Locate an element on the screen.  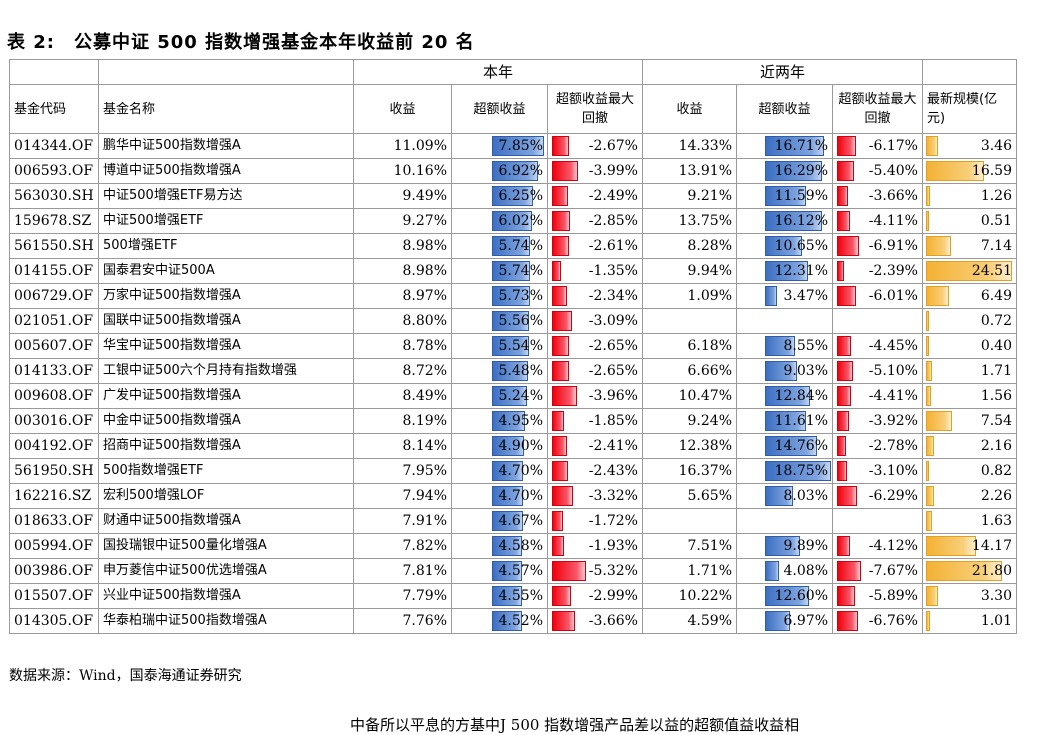
cell-ret: 7.81% is located at coordinates (402, 571).